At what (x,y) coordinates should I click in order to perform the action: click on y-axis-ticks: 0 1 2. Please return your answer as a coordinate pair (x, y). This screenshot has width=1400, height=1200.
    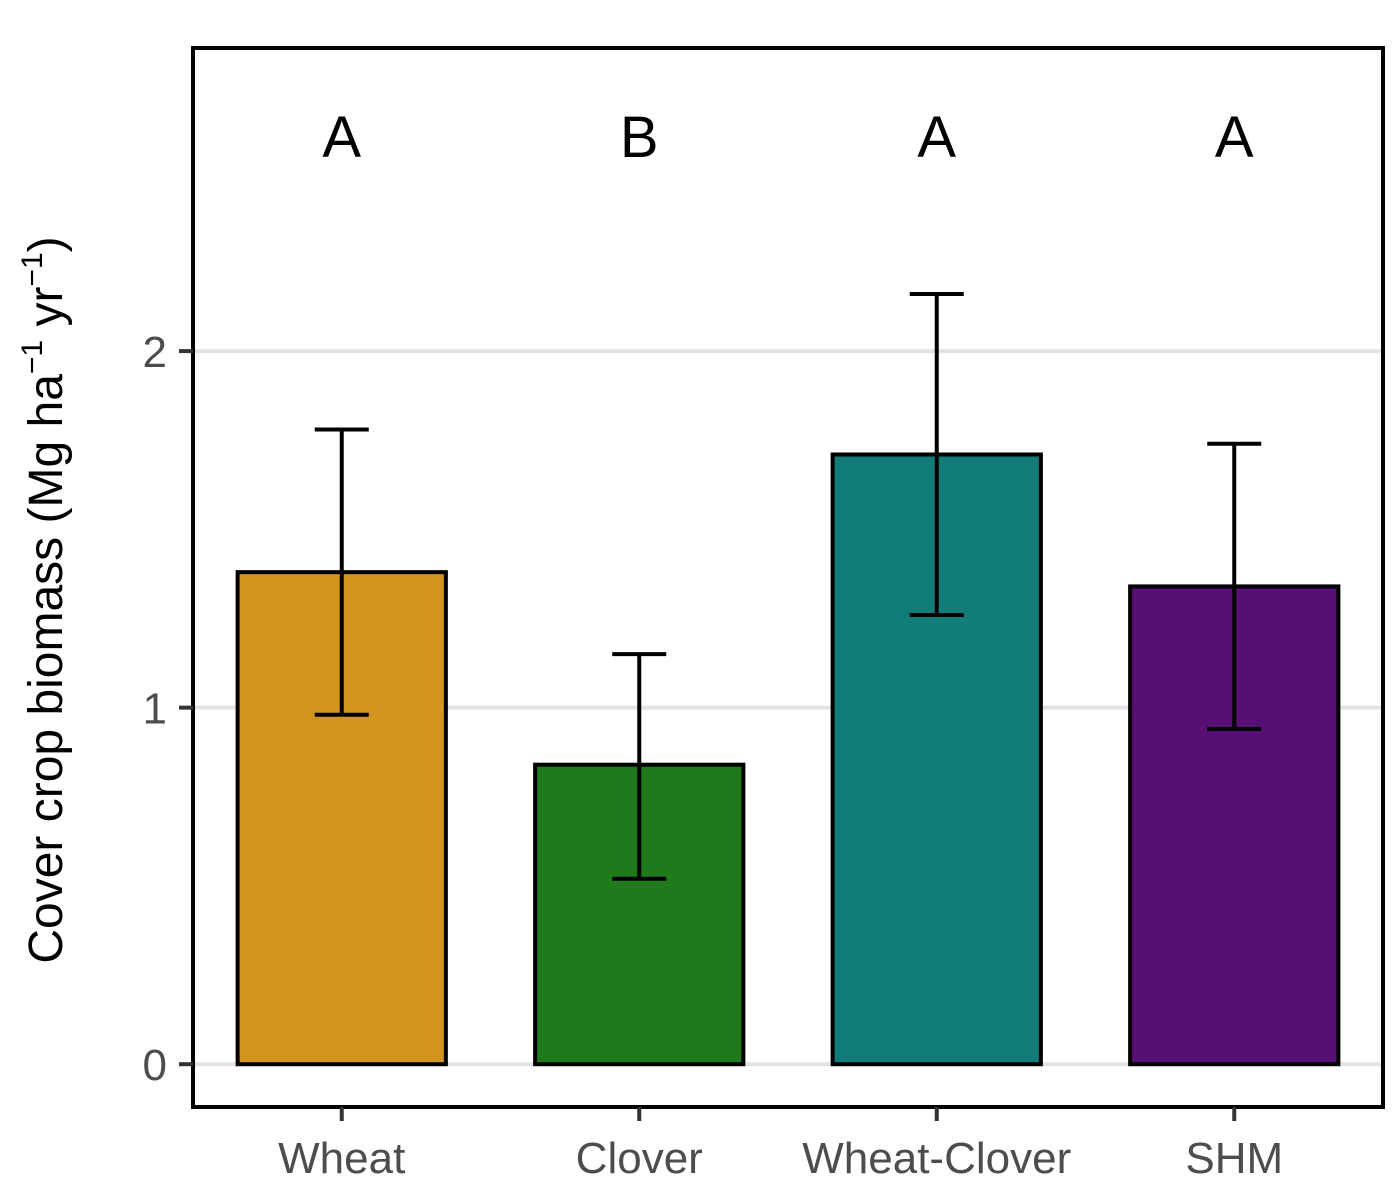
    Looking at the image, I should click on (168, 709).